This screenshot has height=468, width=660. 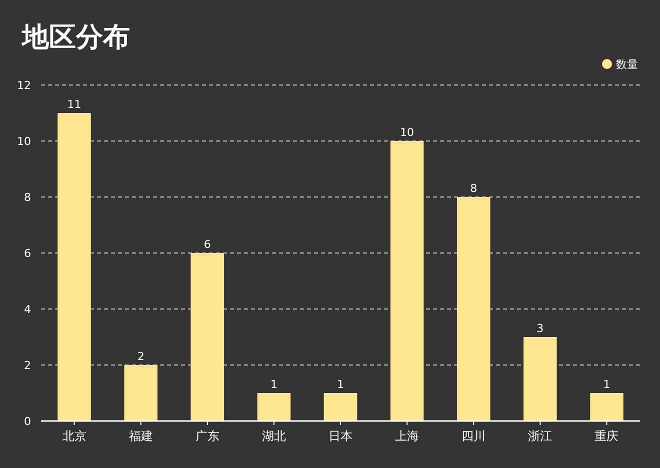 What do you see at coordinates (407, 132) in the screenshot?
I see `data-label: 10` at bounding box center [407, 132].